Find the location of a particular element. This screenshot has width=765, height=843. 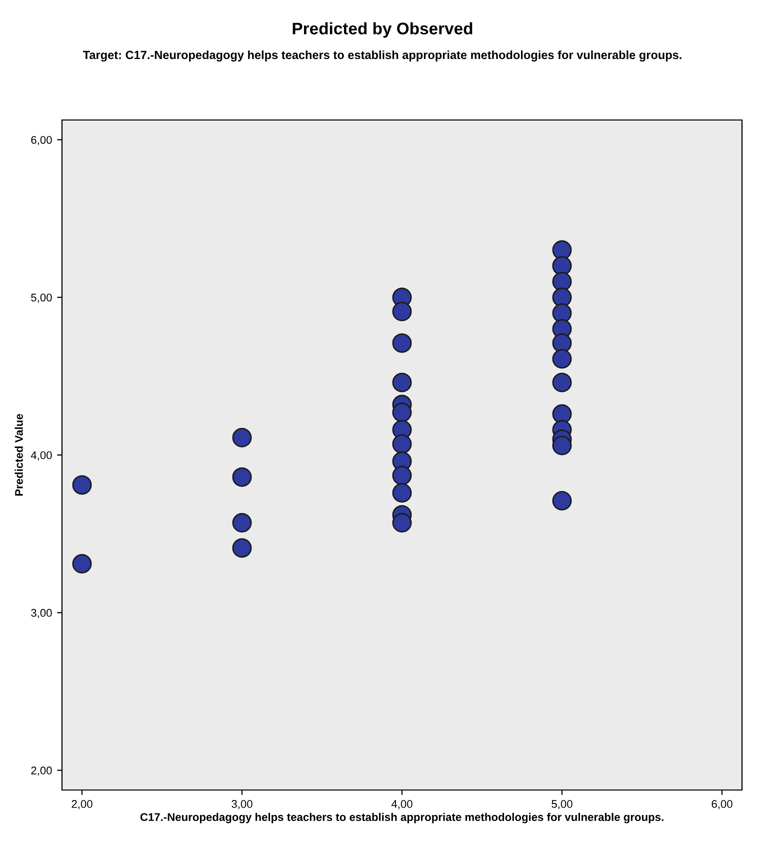

y-tick-label: 6,00 is located at coordinates (41, 141).